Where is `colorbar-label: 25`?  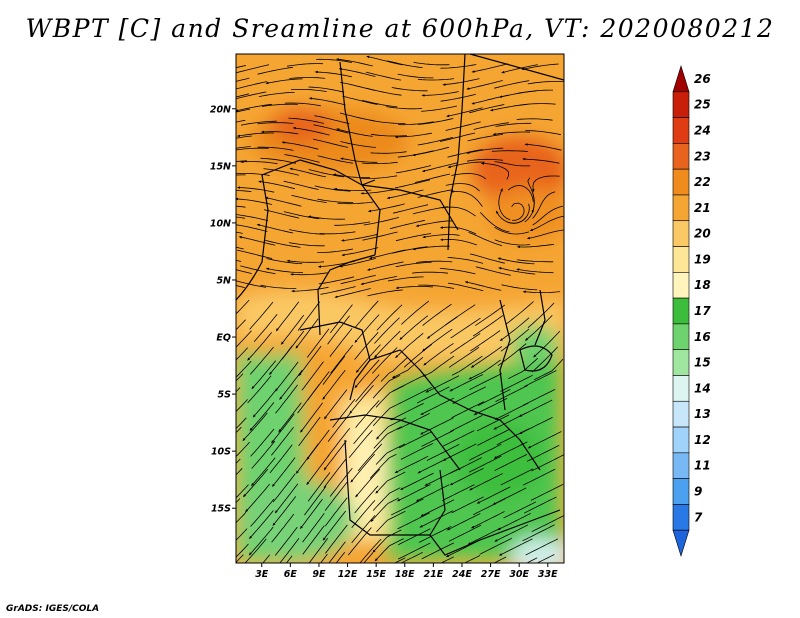
colorbar-label: 25 is located at coordinates (702, 105).